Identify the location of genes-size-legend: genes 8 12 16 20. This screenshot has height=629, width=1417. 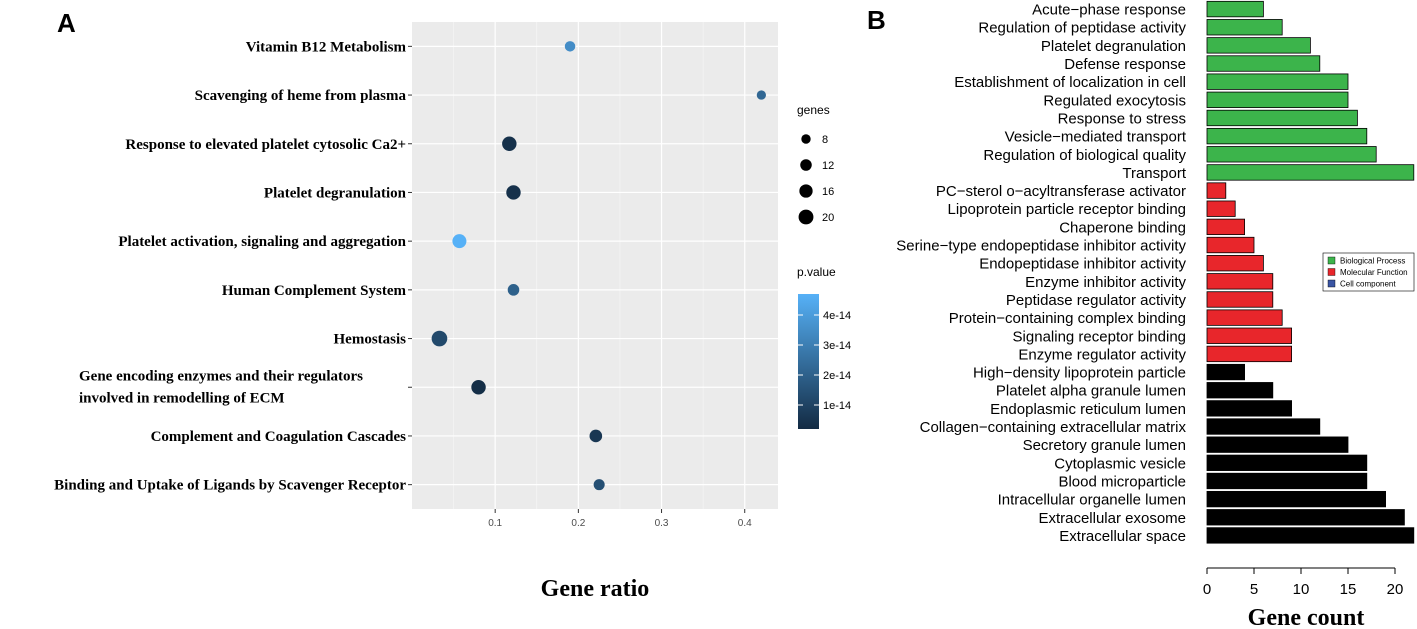
(815, 164).